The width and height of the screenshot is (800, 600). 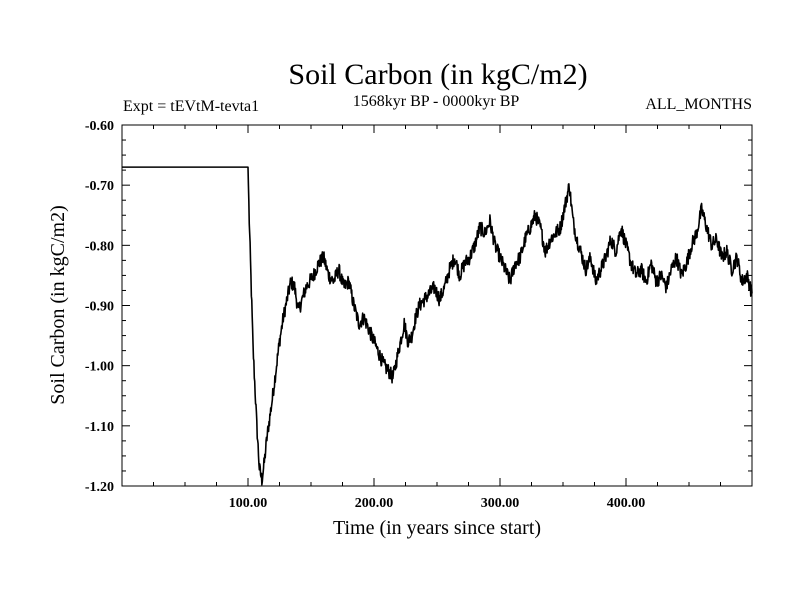 What do you see at coordinates (248, 503) in the screenshot?
I see `x-tick-label: 100.00` at bounding box center [248, 503].